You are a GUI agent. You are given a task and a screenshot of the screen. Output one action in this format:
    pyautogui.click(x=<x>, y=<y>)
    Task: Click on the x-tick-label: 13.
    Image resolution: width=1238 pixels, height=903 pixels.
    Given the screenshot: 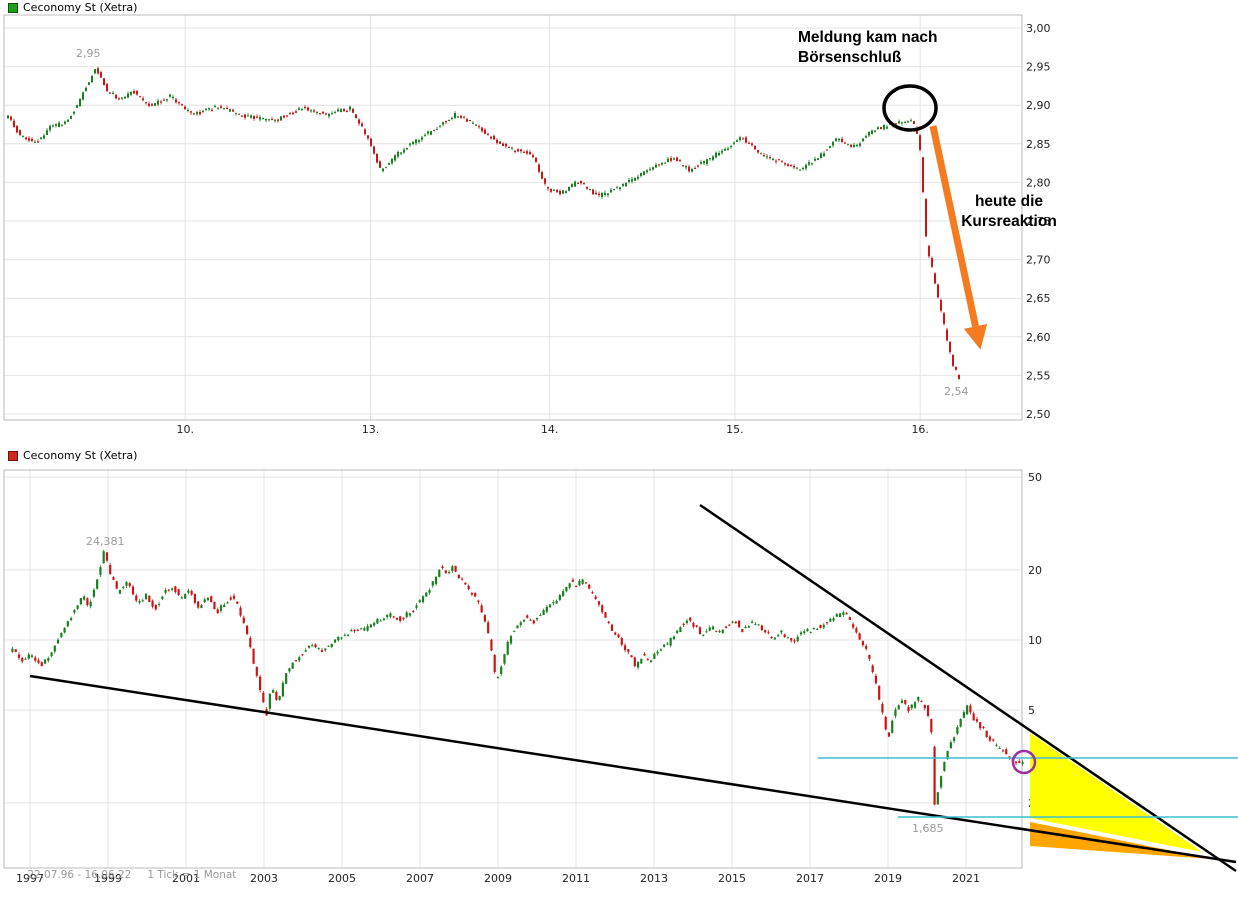 What is the action you would take?
    pyautogui.click(x=371, y=429)
    